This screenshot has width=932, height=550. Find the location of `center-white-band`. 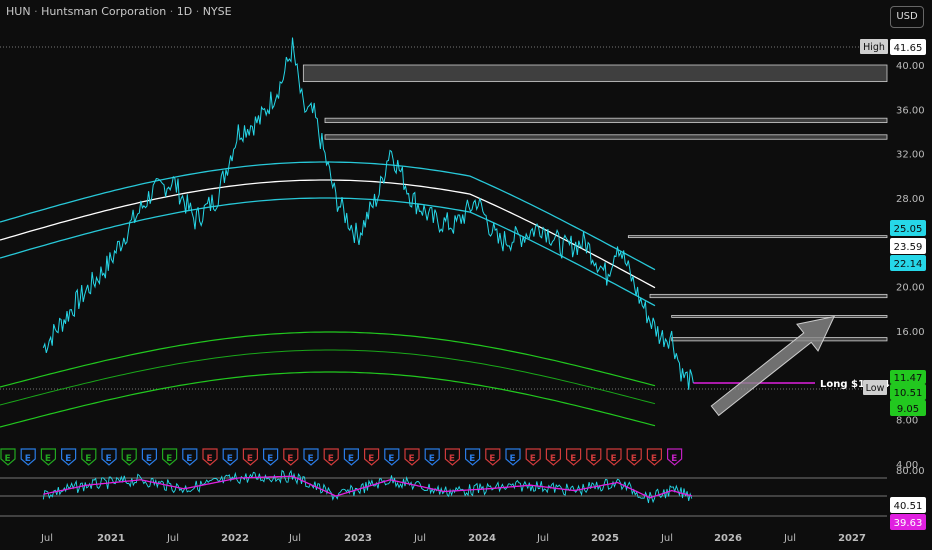

center-white-band is located at coordinates (328, 234).